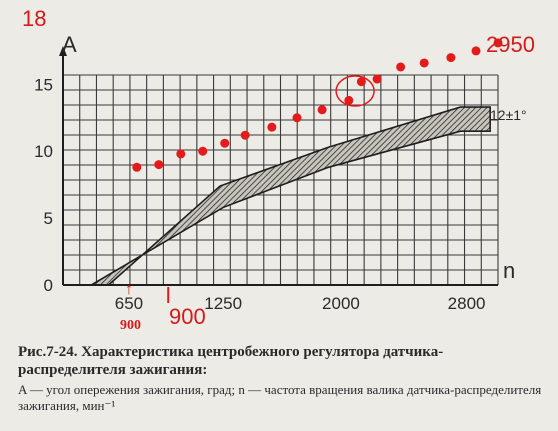  I want to click on note-900-printed: 900, so click(130, 325).